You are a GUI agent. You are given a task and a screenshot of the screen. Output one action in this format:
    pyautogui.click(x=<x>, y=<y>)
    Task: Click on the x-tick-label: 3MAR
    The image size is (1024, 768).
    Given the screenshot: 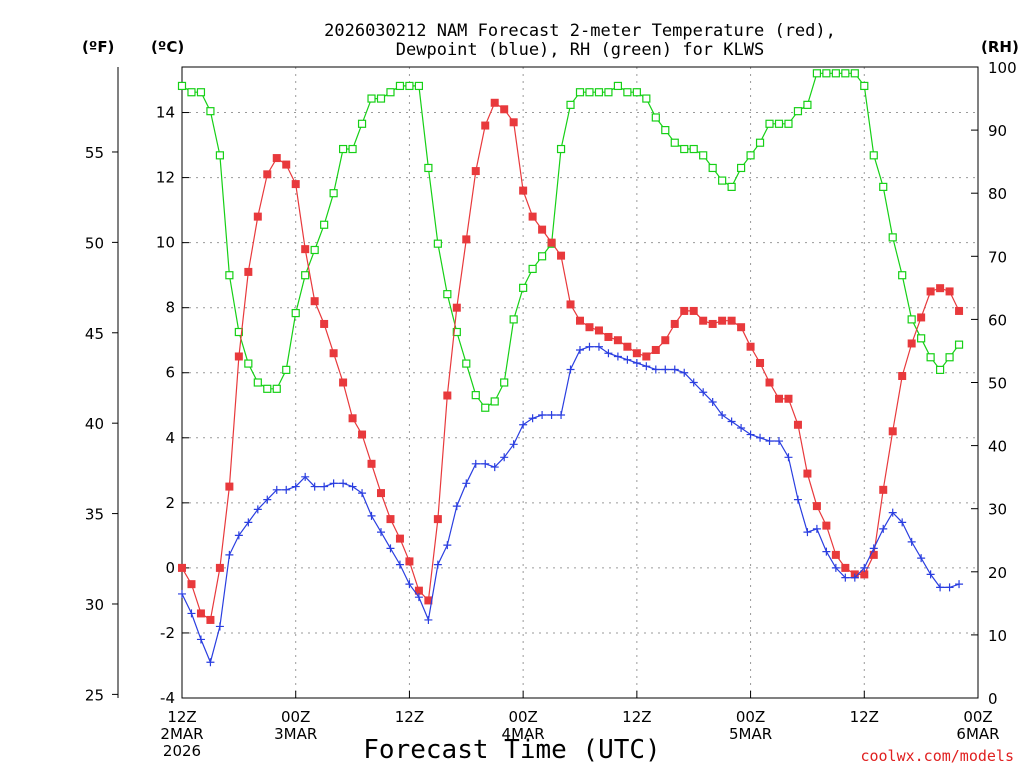 What is the action you would take?
    pyautogui.click(x=295, y=734)
    